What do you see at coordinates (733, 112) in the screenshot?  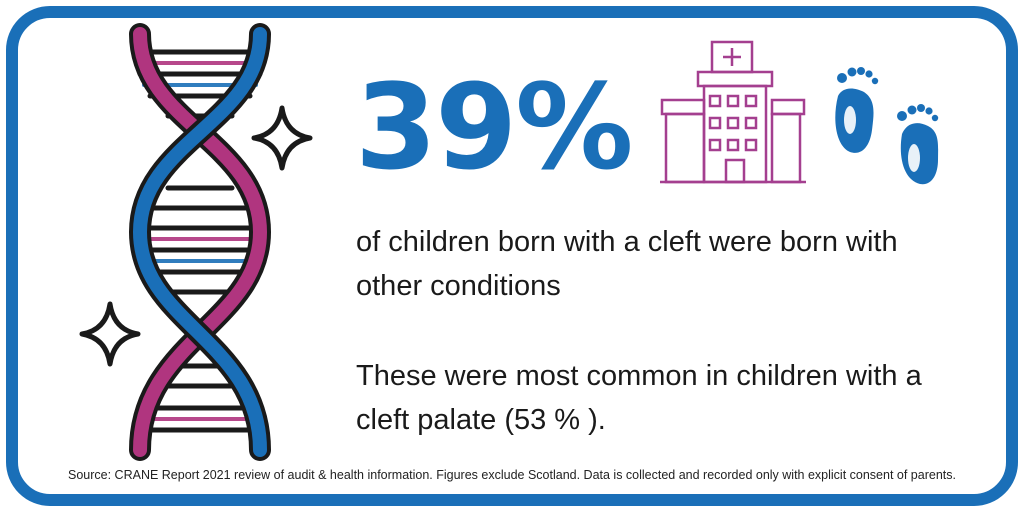 I see `hospital-icon` at bounding box center [733, 112].